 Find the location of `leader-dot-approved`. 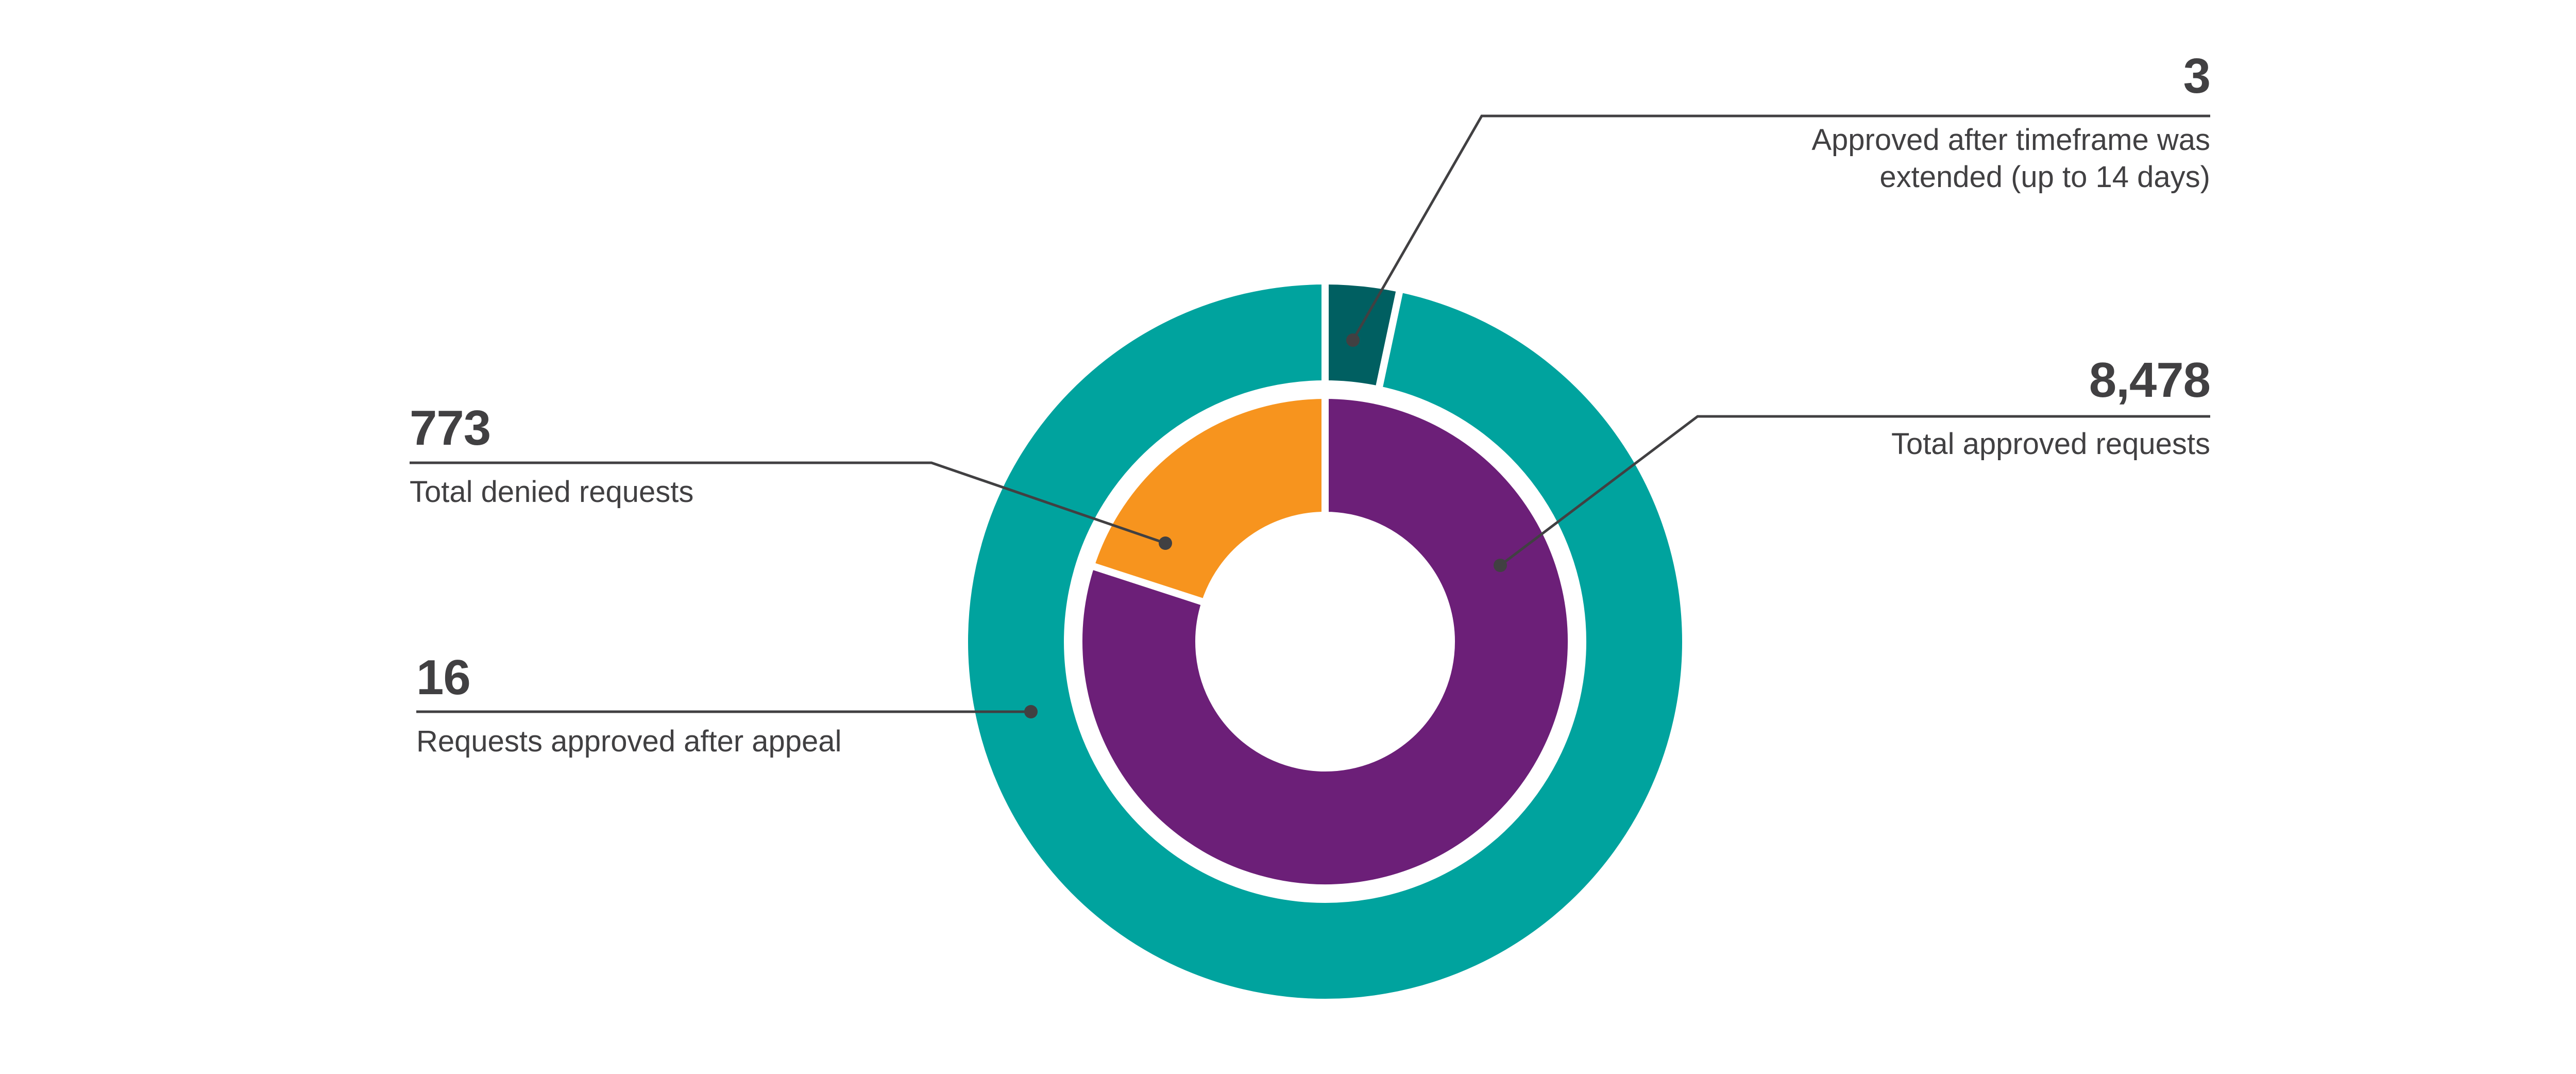

leader-dot-approved is located at coordinates (1500, 565).